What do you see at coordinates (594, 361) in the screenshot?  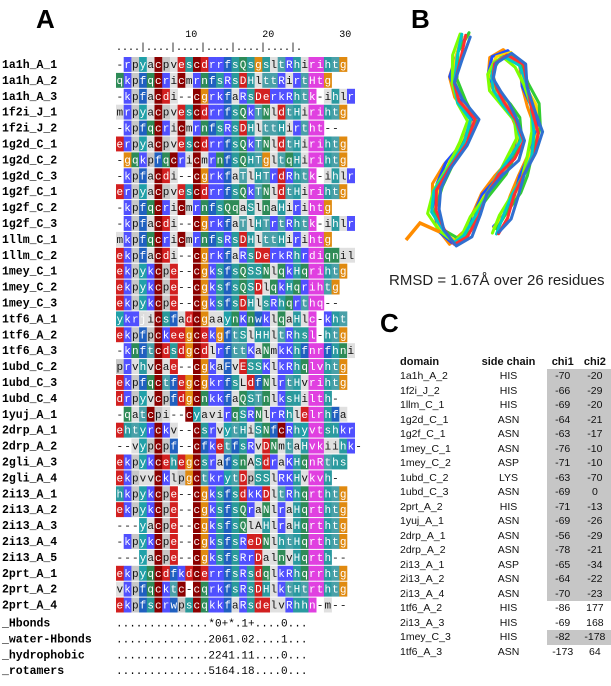 I see `header-chi2: chi2` at bounding box center [594, 361].